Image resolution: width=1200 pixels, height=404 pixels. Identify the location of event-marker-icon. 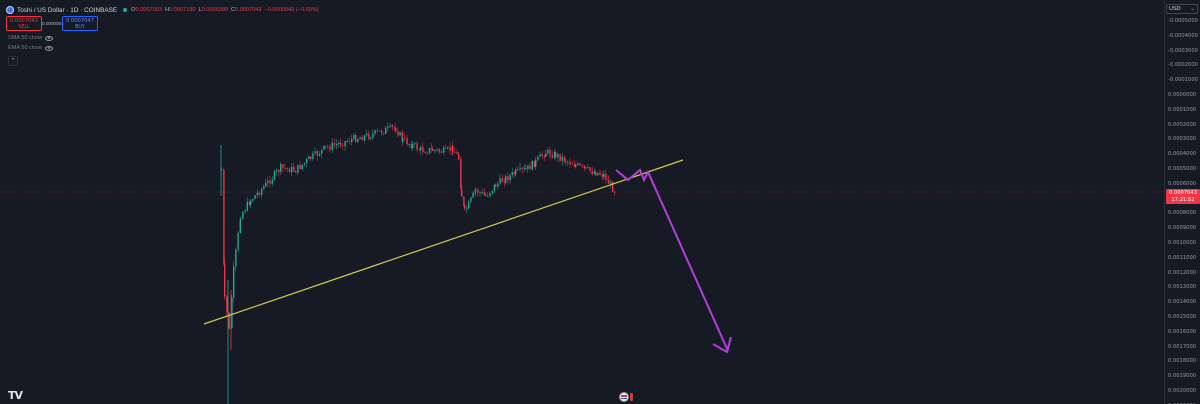
(631, 397).